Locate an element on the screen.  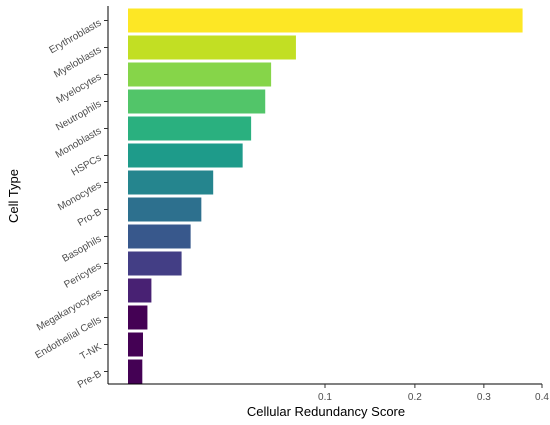
y-tick-label-pro-b: Pro-B is located at coordinates (90, 217).